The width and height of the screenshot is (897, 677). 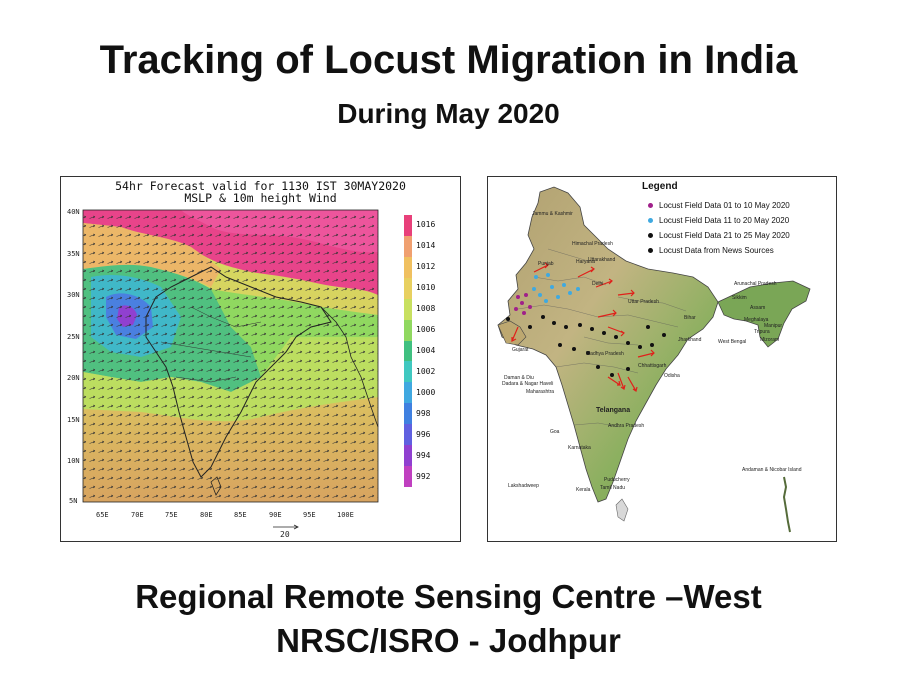 What do you see at coordinates (758, 308) in the screenshot?
I see `map-region-label: Assam` at bounding box center [758, 308].